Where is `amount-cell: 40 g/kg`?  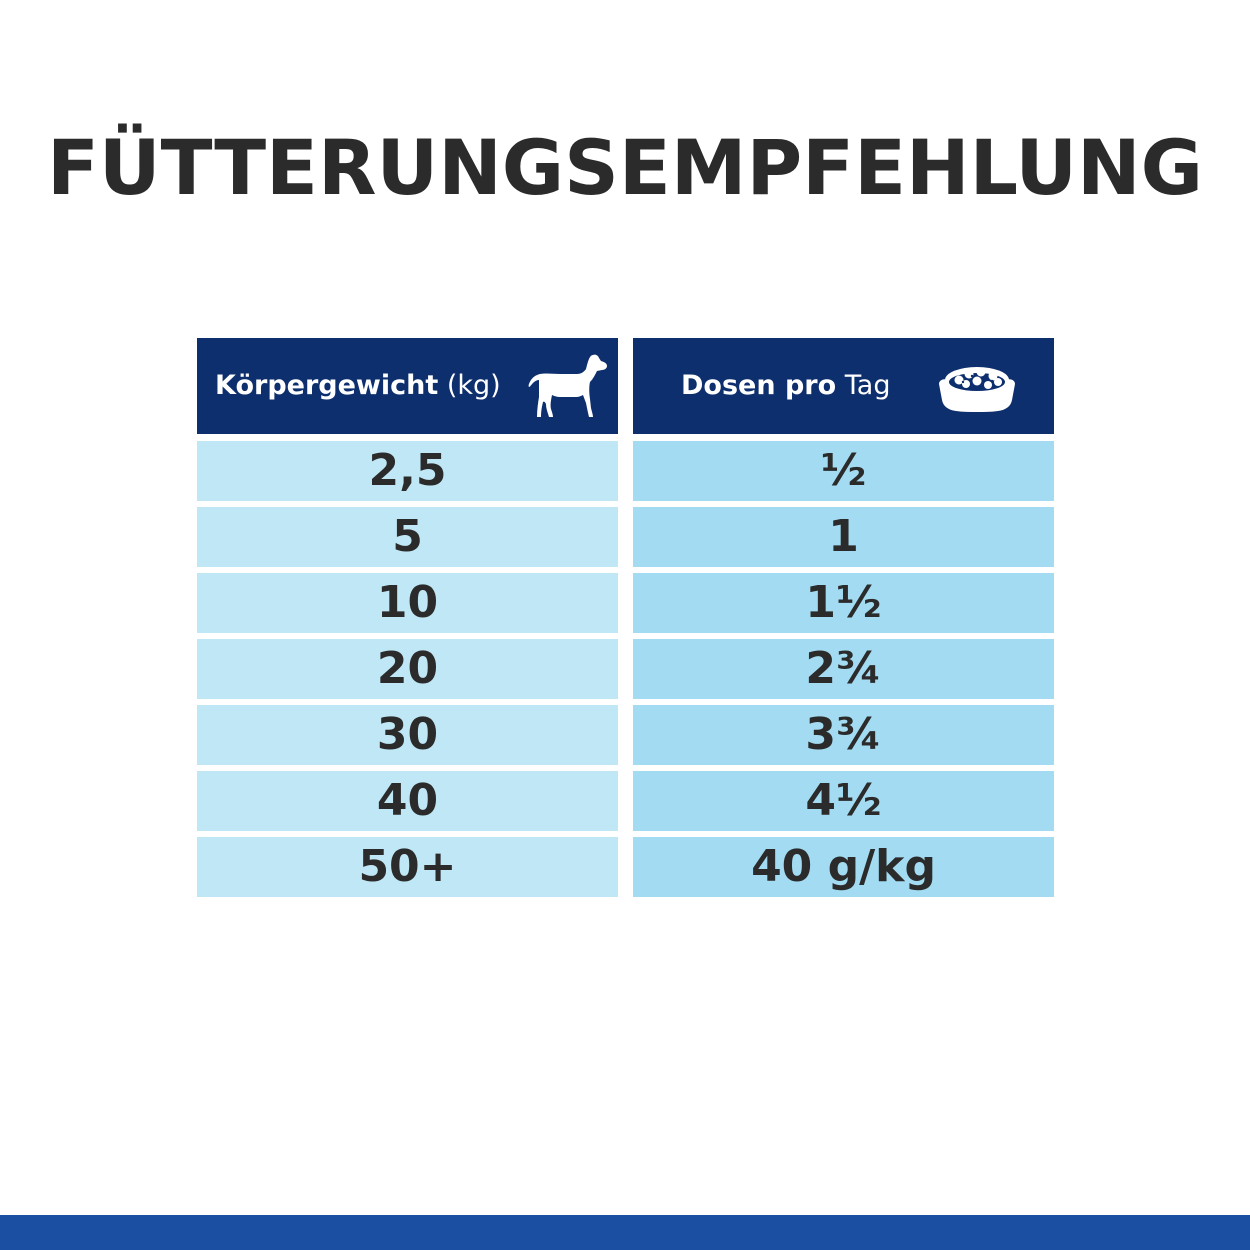 amount-cell: 40 g/kg is located at coordinates (843, 867).